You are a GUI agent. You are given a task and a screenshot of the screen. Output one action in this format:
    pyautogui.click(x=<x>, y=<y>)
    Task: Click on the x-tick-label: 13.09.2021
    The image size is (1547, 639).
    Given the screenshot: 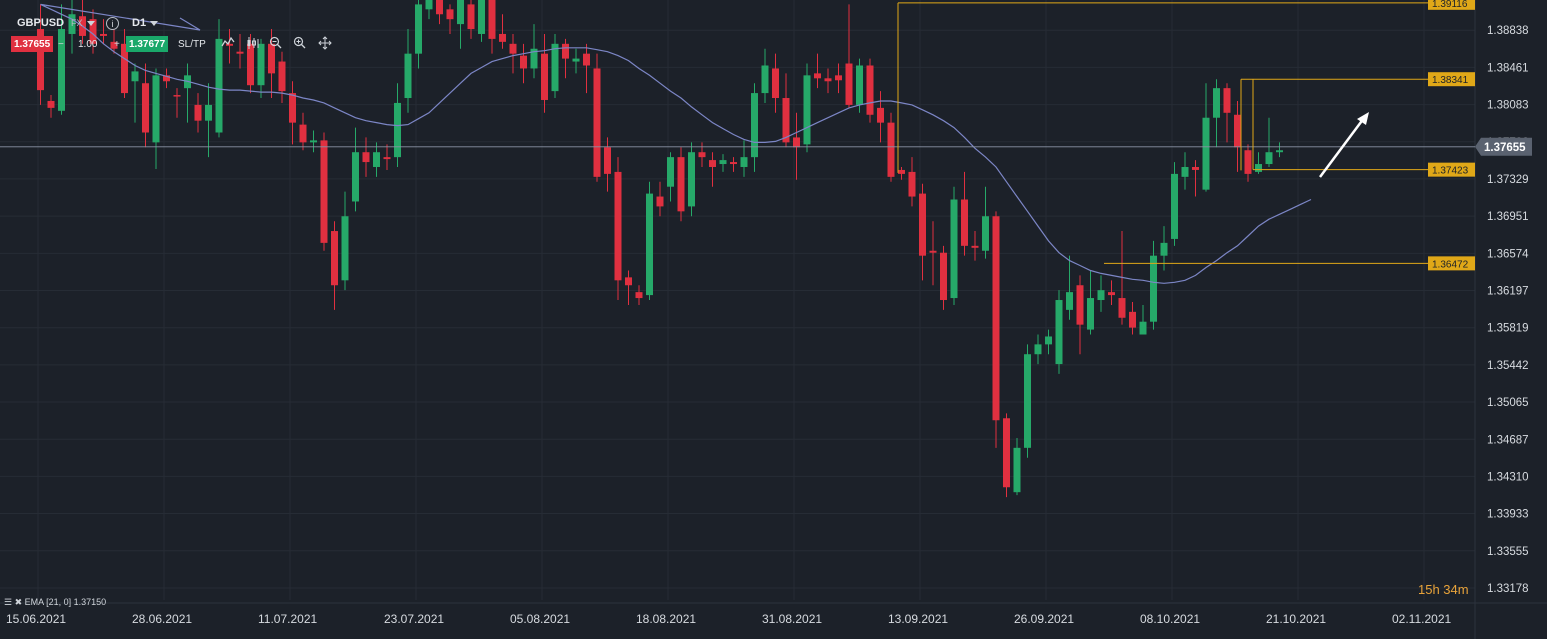 What is the action you would take?
    pyautogui.click(x=918, y=619)
    